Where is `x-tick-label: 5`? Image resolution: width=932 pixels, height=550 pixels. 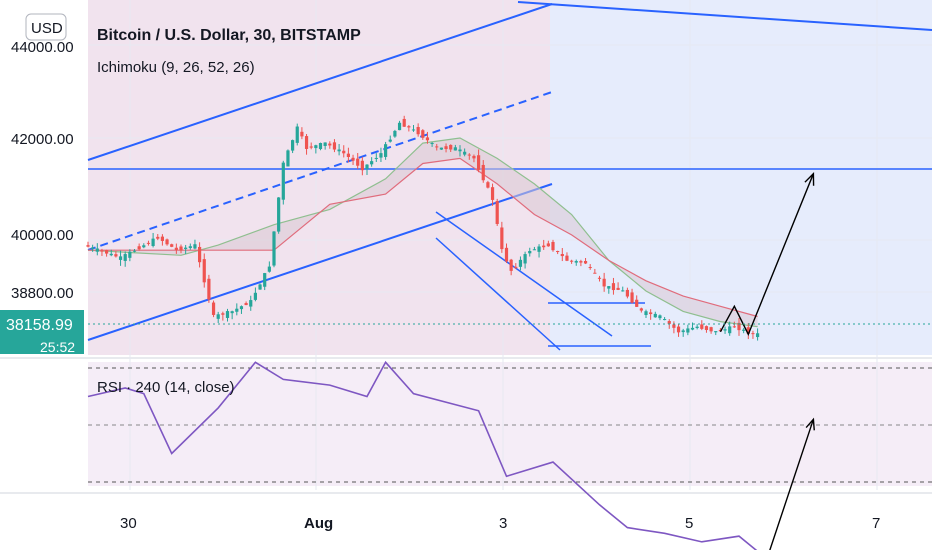
x-tick-label: 5 is located at coordinates (689, 523).